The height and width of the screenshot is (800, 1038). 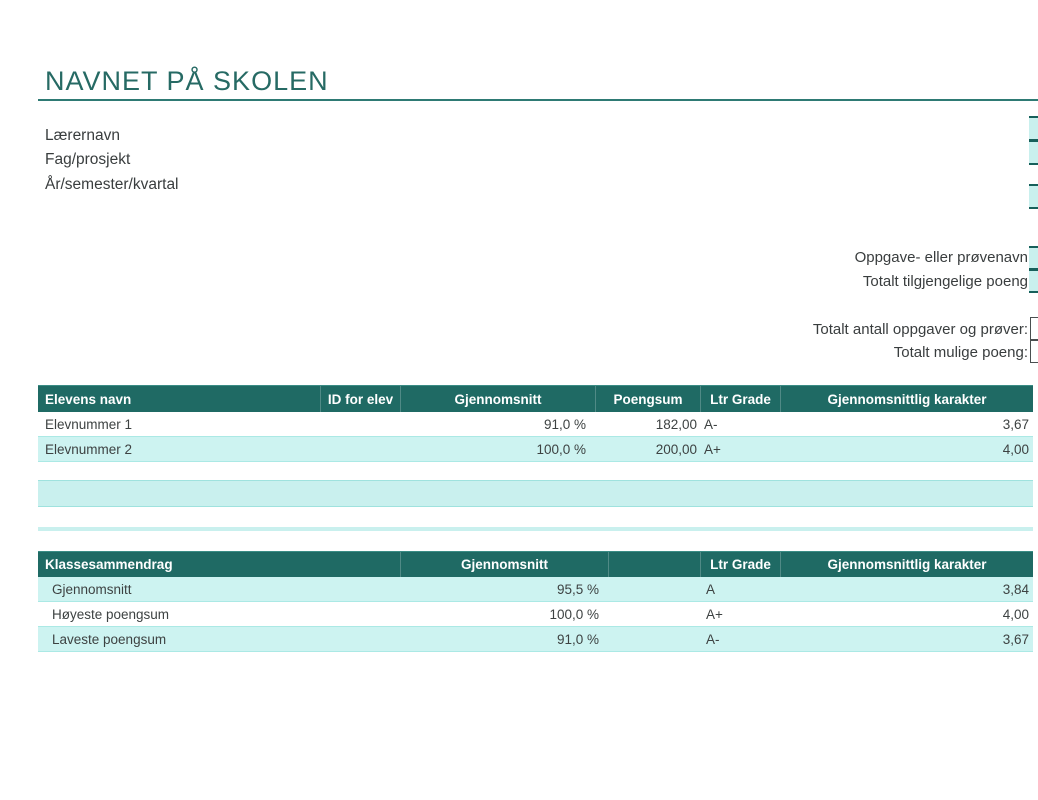 What do you see at coordinates (187, 81) in the screenshot?
I see `page-title: NAVNET PÅ SKOLEN` at bounding box center [187, 81].